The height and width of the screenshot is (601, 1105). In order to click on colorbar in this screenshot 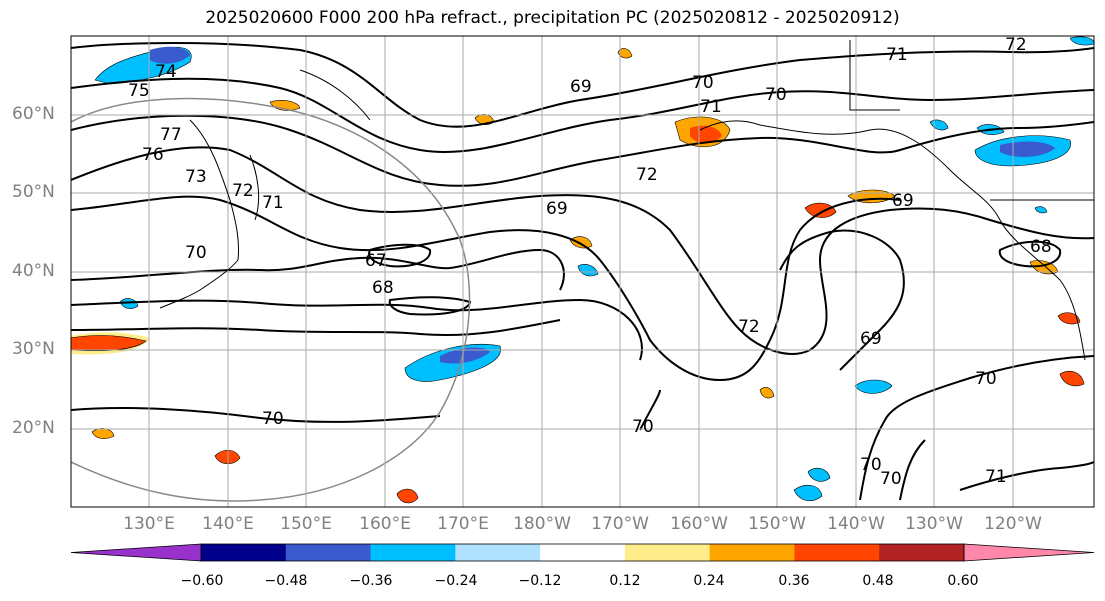, I will do `click(582, 552)`.